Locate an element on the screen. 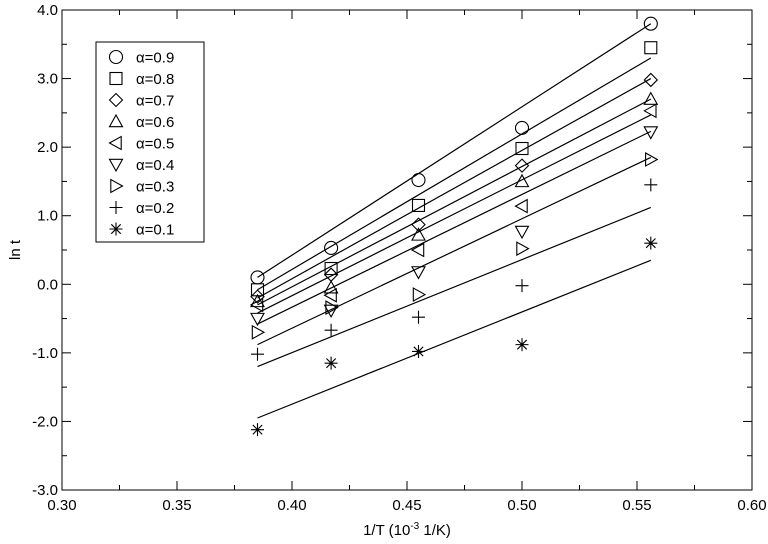 The image size is (768, 544). x-axis-title: 1/T (10-3 1/K) is located at coordinates (407, 530).